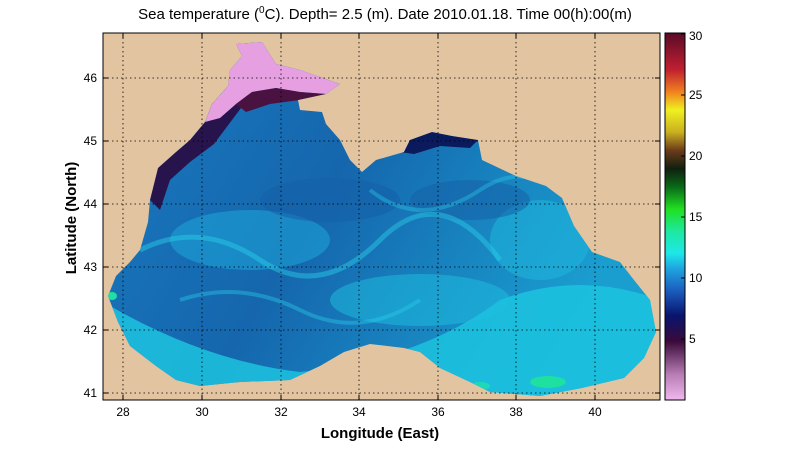 Image resolution: width=800 pixels, height=450 pixels. I want to click on colorbar-ticks, so click(683, 186).